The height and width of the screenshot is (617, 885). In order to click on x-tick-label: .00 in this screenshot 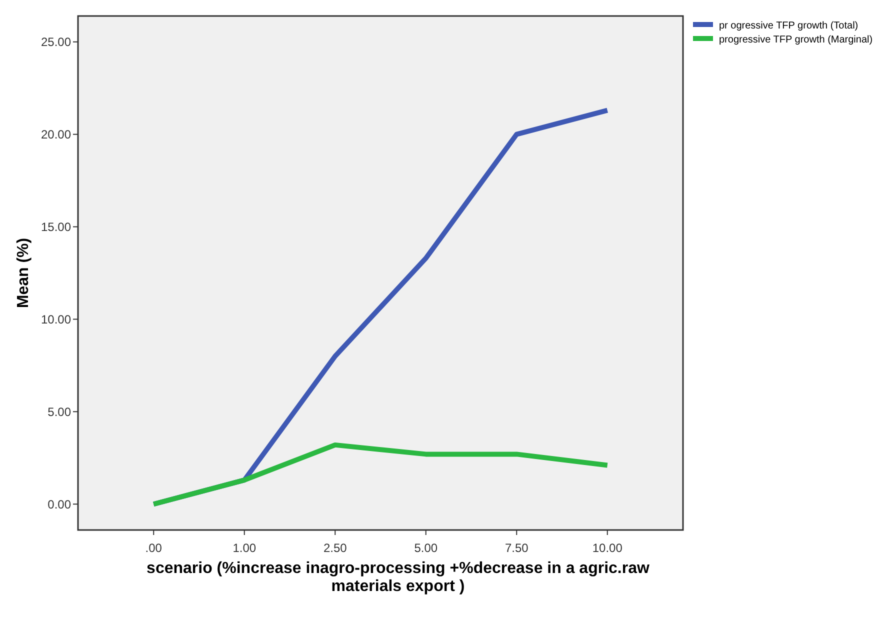, I will do `click(153, 548)`.